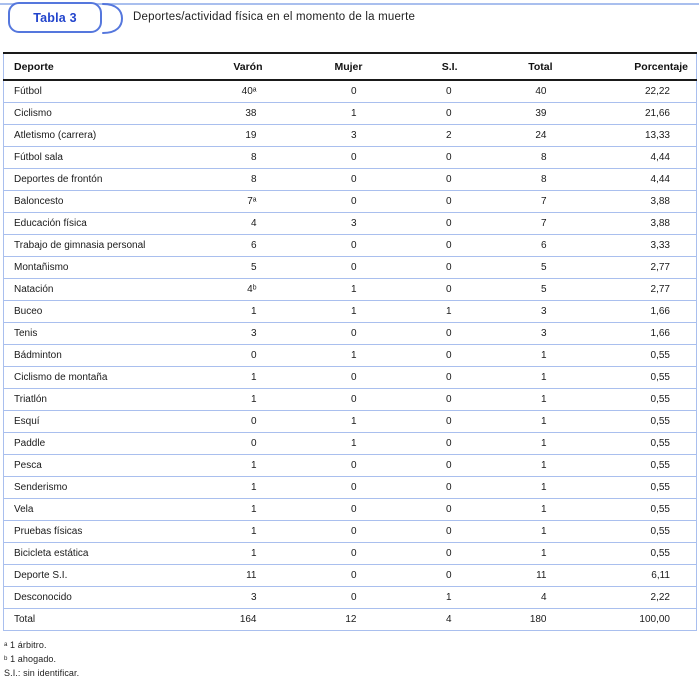 Image resolution: width=699 pixels, height=685 pixels. Describe the element at coordinates (627, 134) in the screenshot. I see `value-cell: 13,33` at that location.